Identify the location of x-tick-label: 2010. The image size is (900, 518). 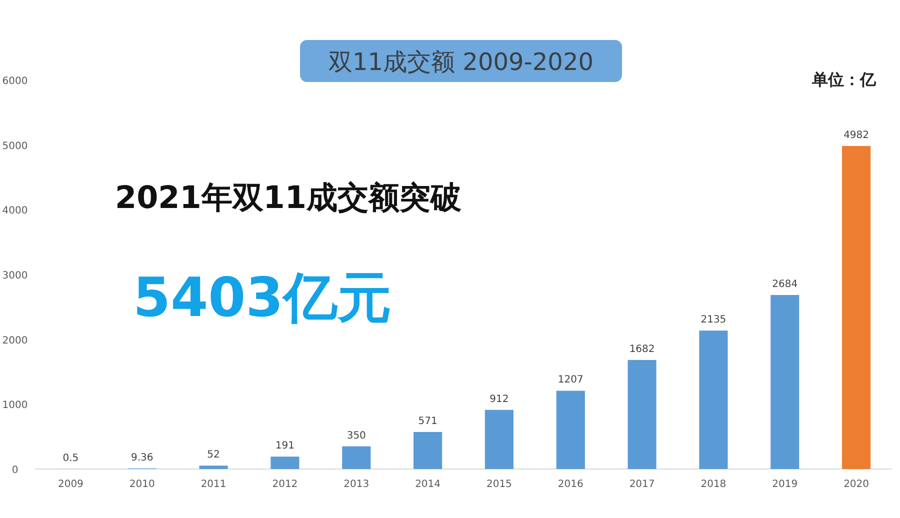
(142, 484).